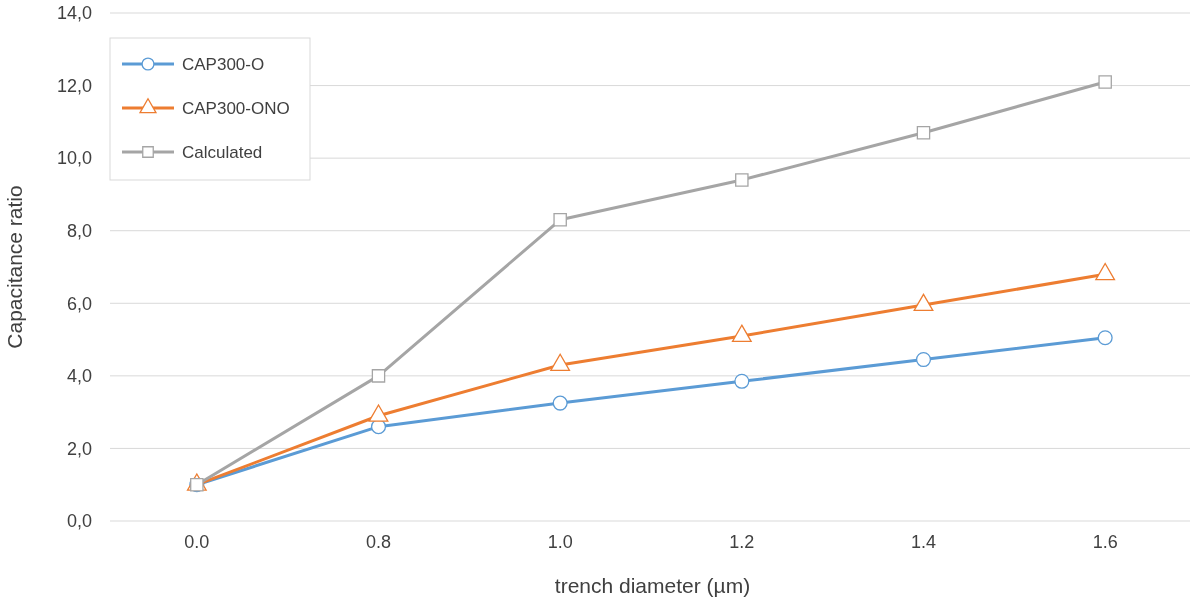 Image resolution: width=1199 pixels, height=601 pixels. What do you see at coordinates (652, 585) in the screenshot?
I see `x-axis-title: trench diameter (µm)` at bounding box center [652, 585].